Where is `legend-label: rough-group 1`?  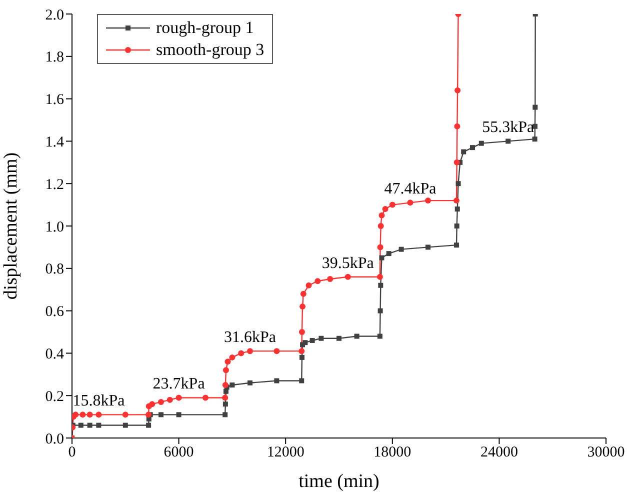 legend-label: rough-group 1 is located at coordinates (205, 28).